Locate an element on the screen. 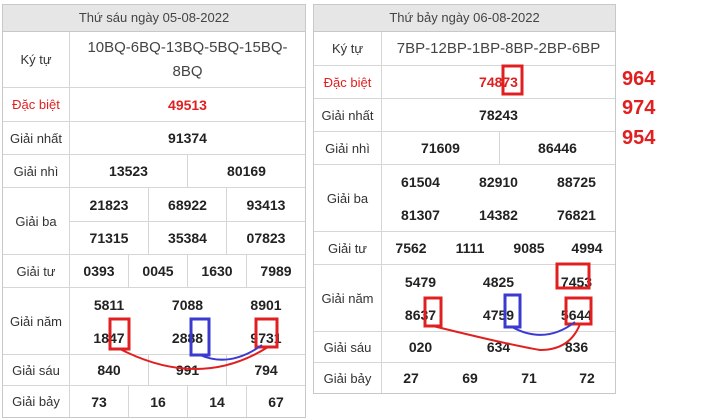  prize-value: 634 is located at coordinates (498, 347).